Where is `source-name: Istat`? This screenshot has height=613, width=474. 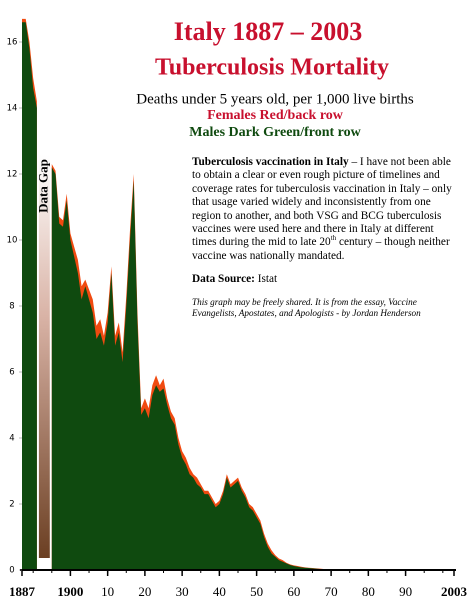
source-name: Istat is located at coordinates (267, 279).